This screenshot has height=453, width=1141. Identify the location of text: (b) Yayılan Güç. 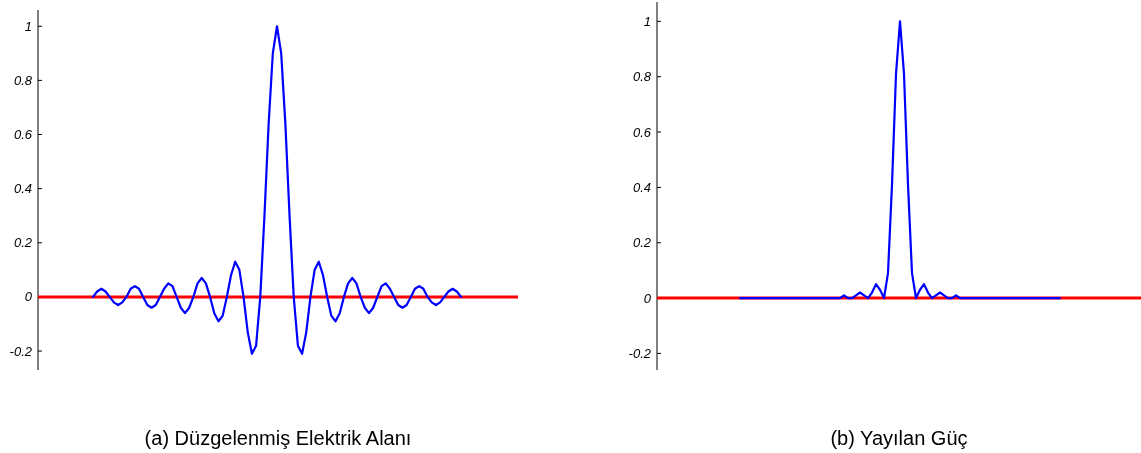
(899, 438).